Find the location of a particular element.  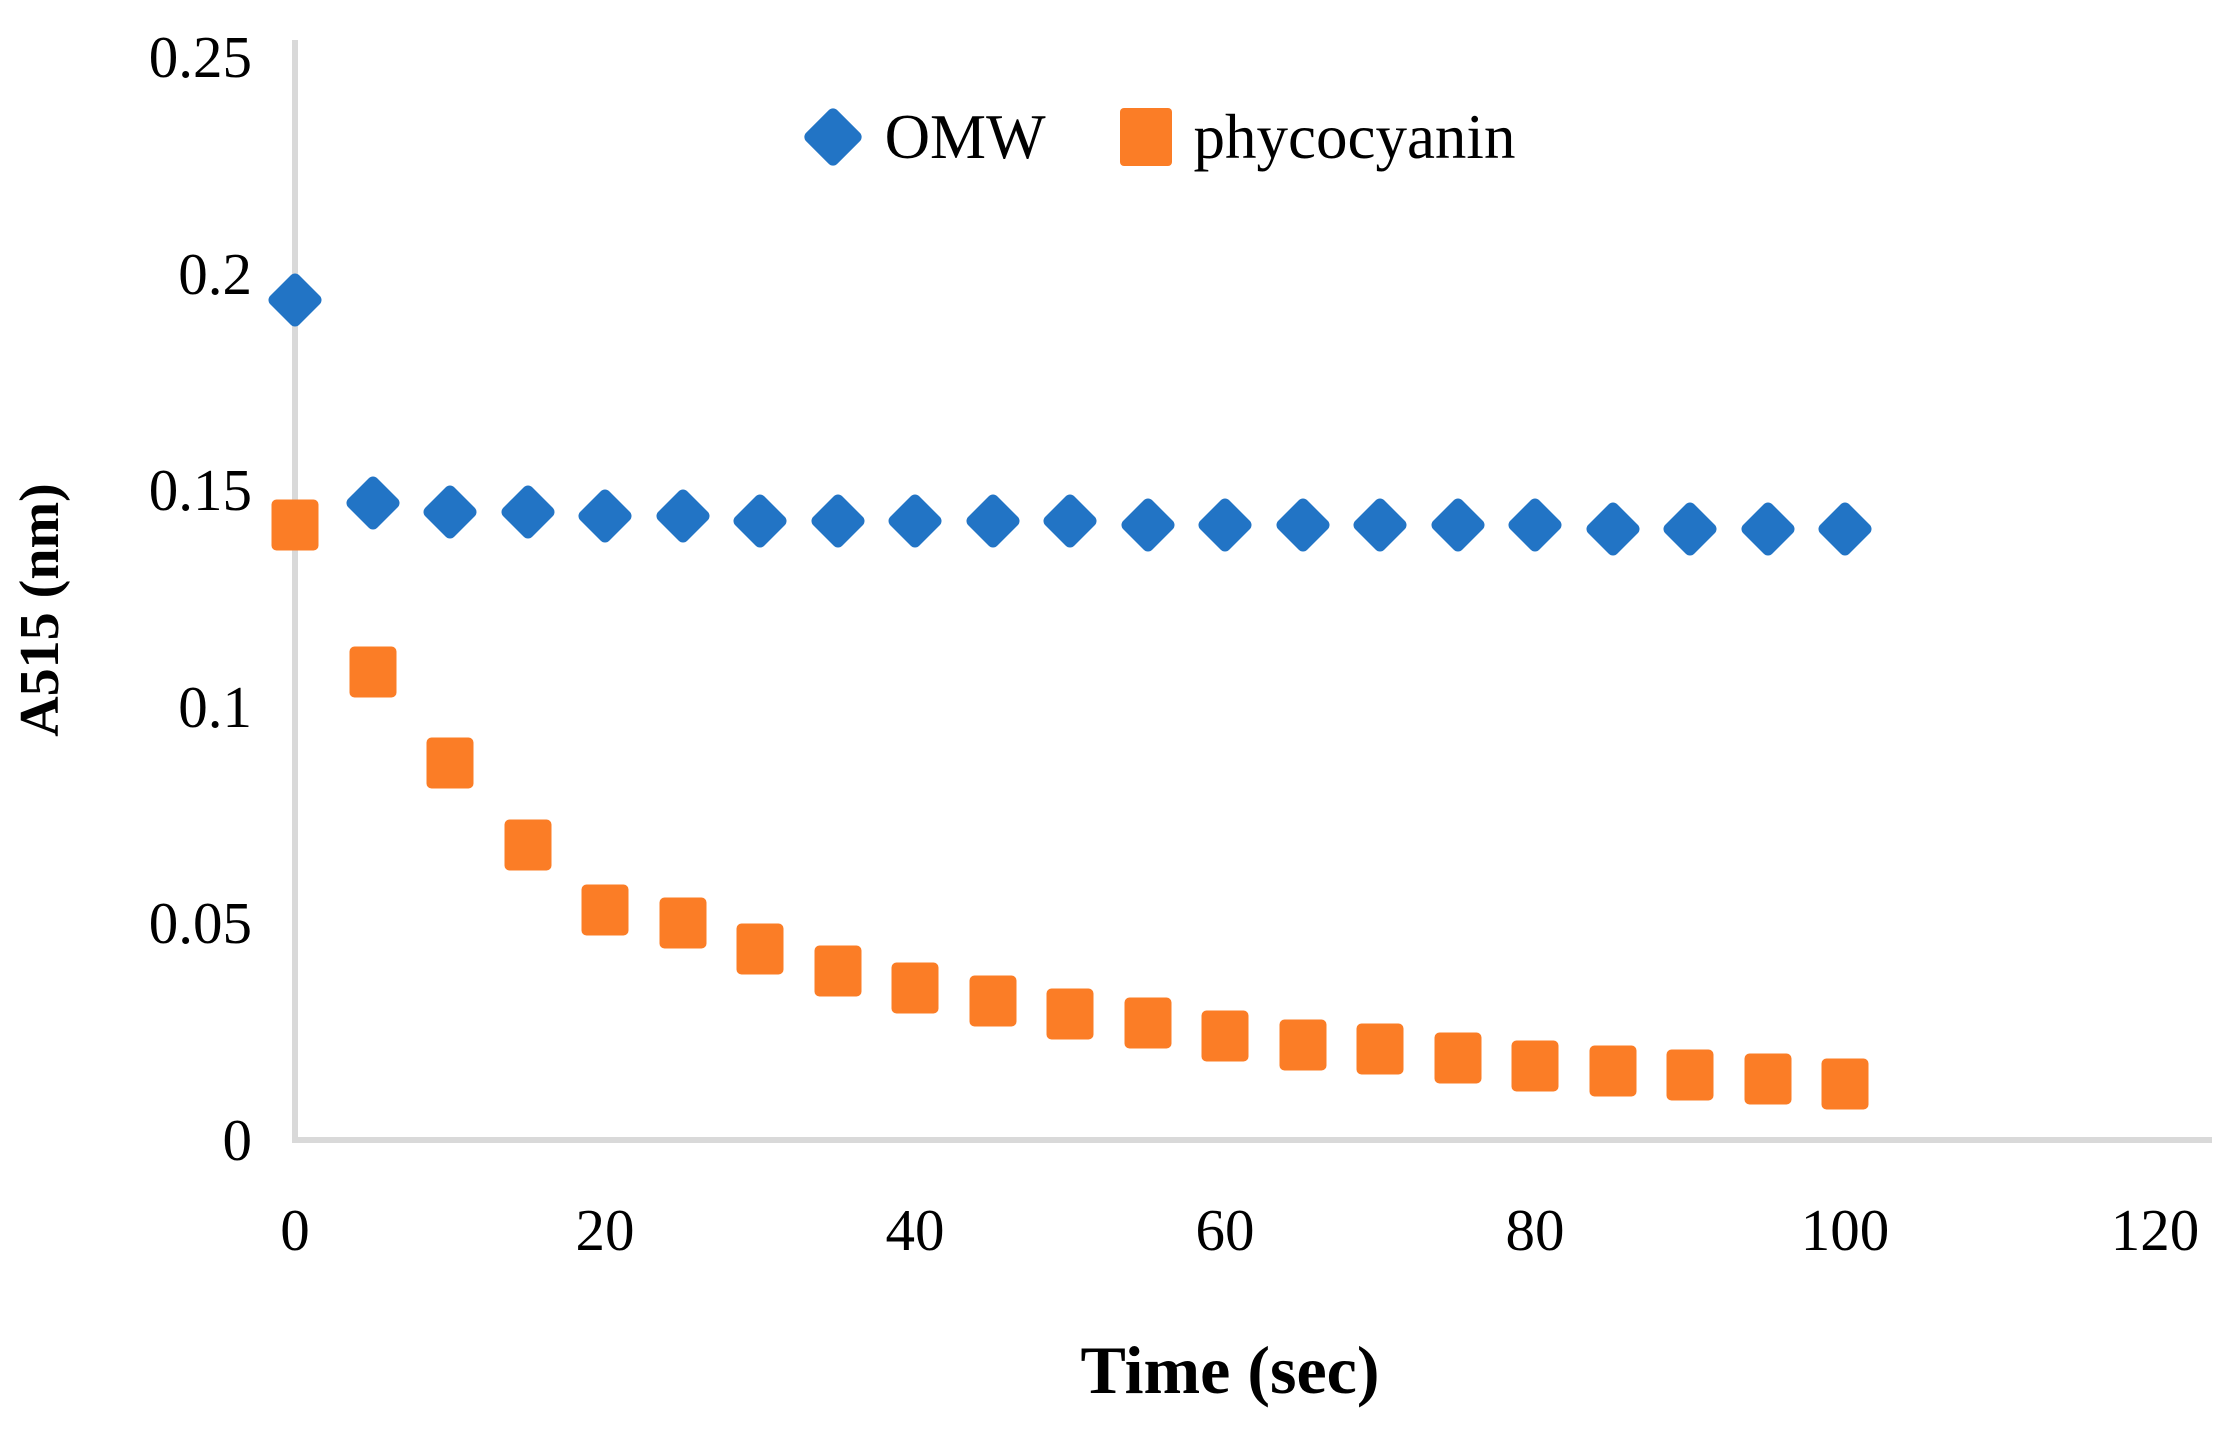

x-axis-line is located at coordinates (1252, 1140).